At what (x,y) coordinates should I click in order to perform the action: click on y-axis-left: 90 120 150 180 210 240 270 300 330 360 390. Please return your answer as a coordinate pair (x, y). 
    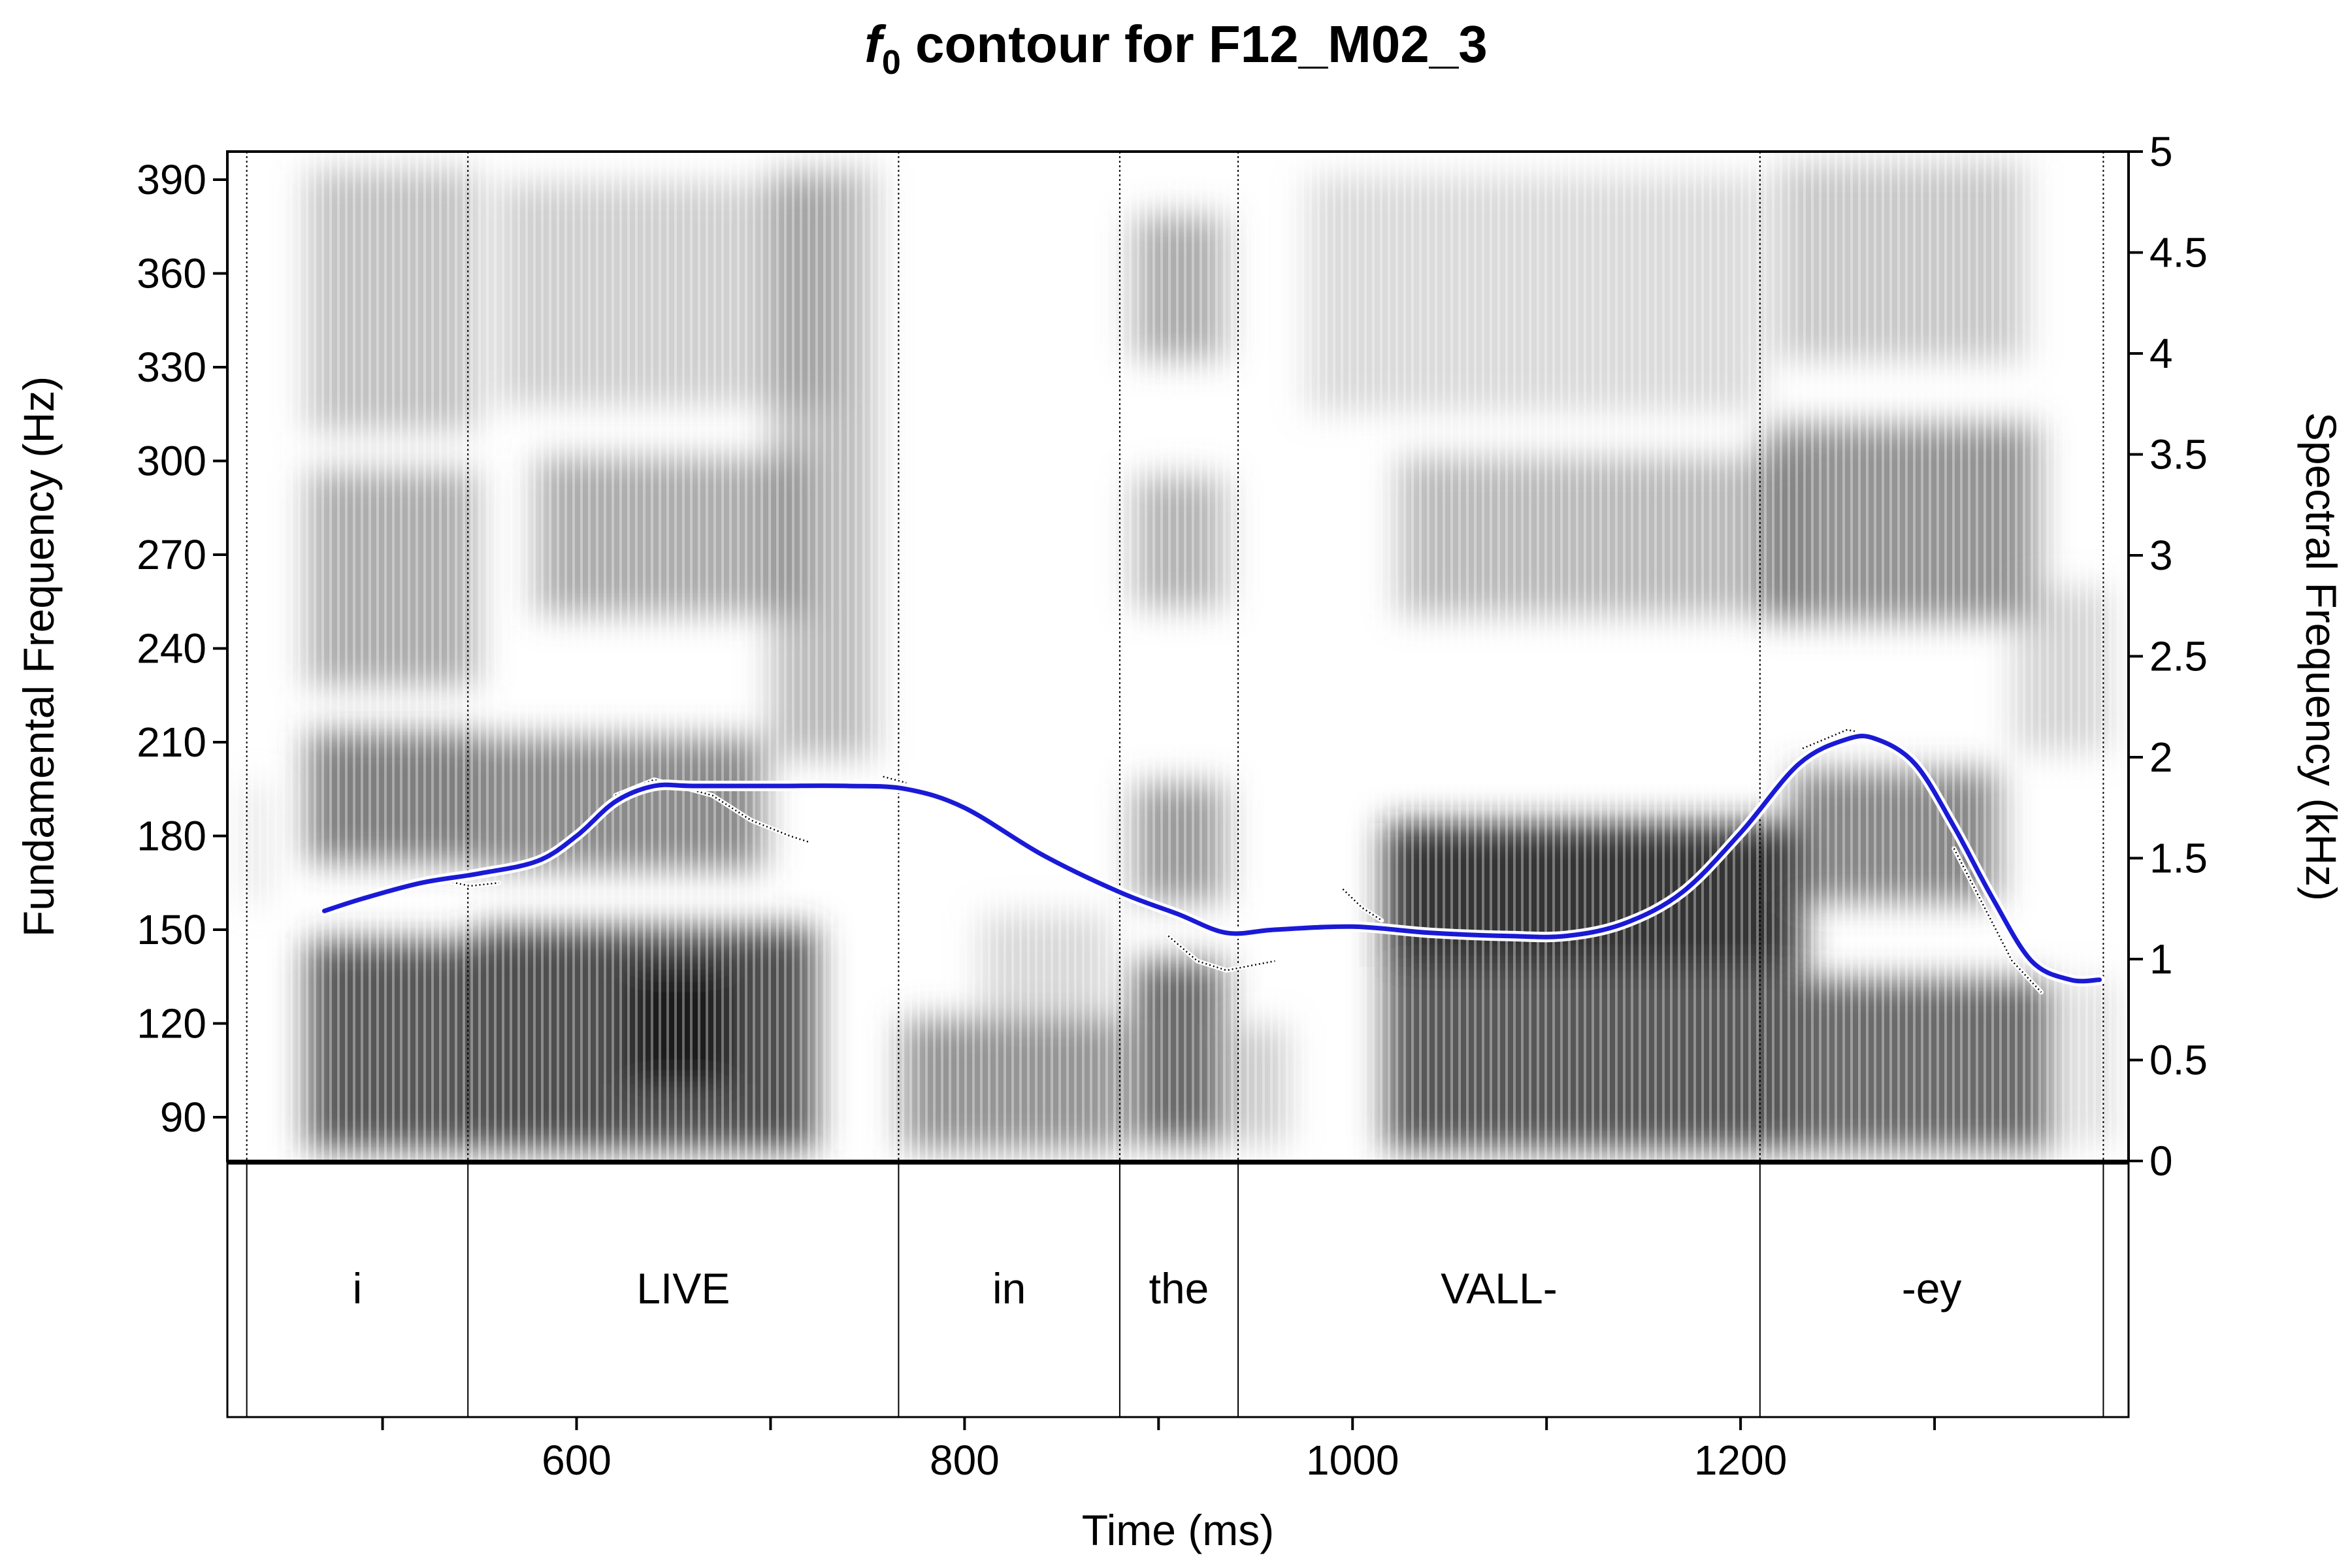
    Looking at the image, I should click on (182, 648).